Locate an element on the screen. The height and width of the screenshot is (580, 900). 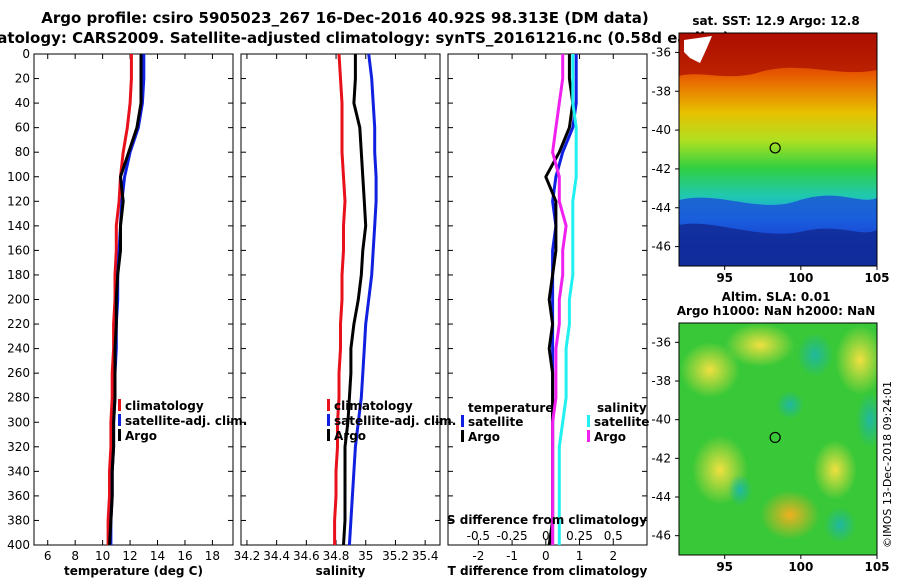
depth-tick-label: 140 is located at coordinates (18, 226).